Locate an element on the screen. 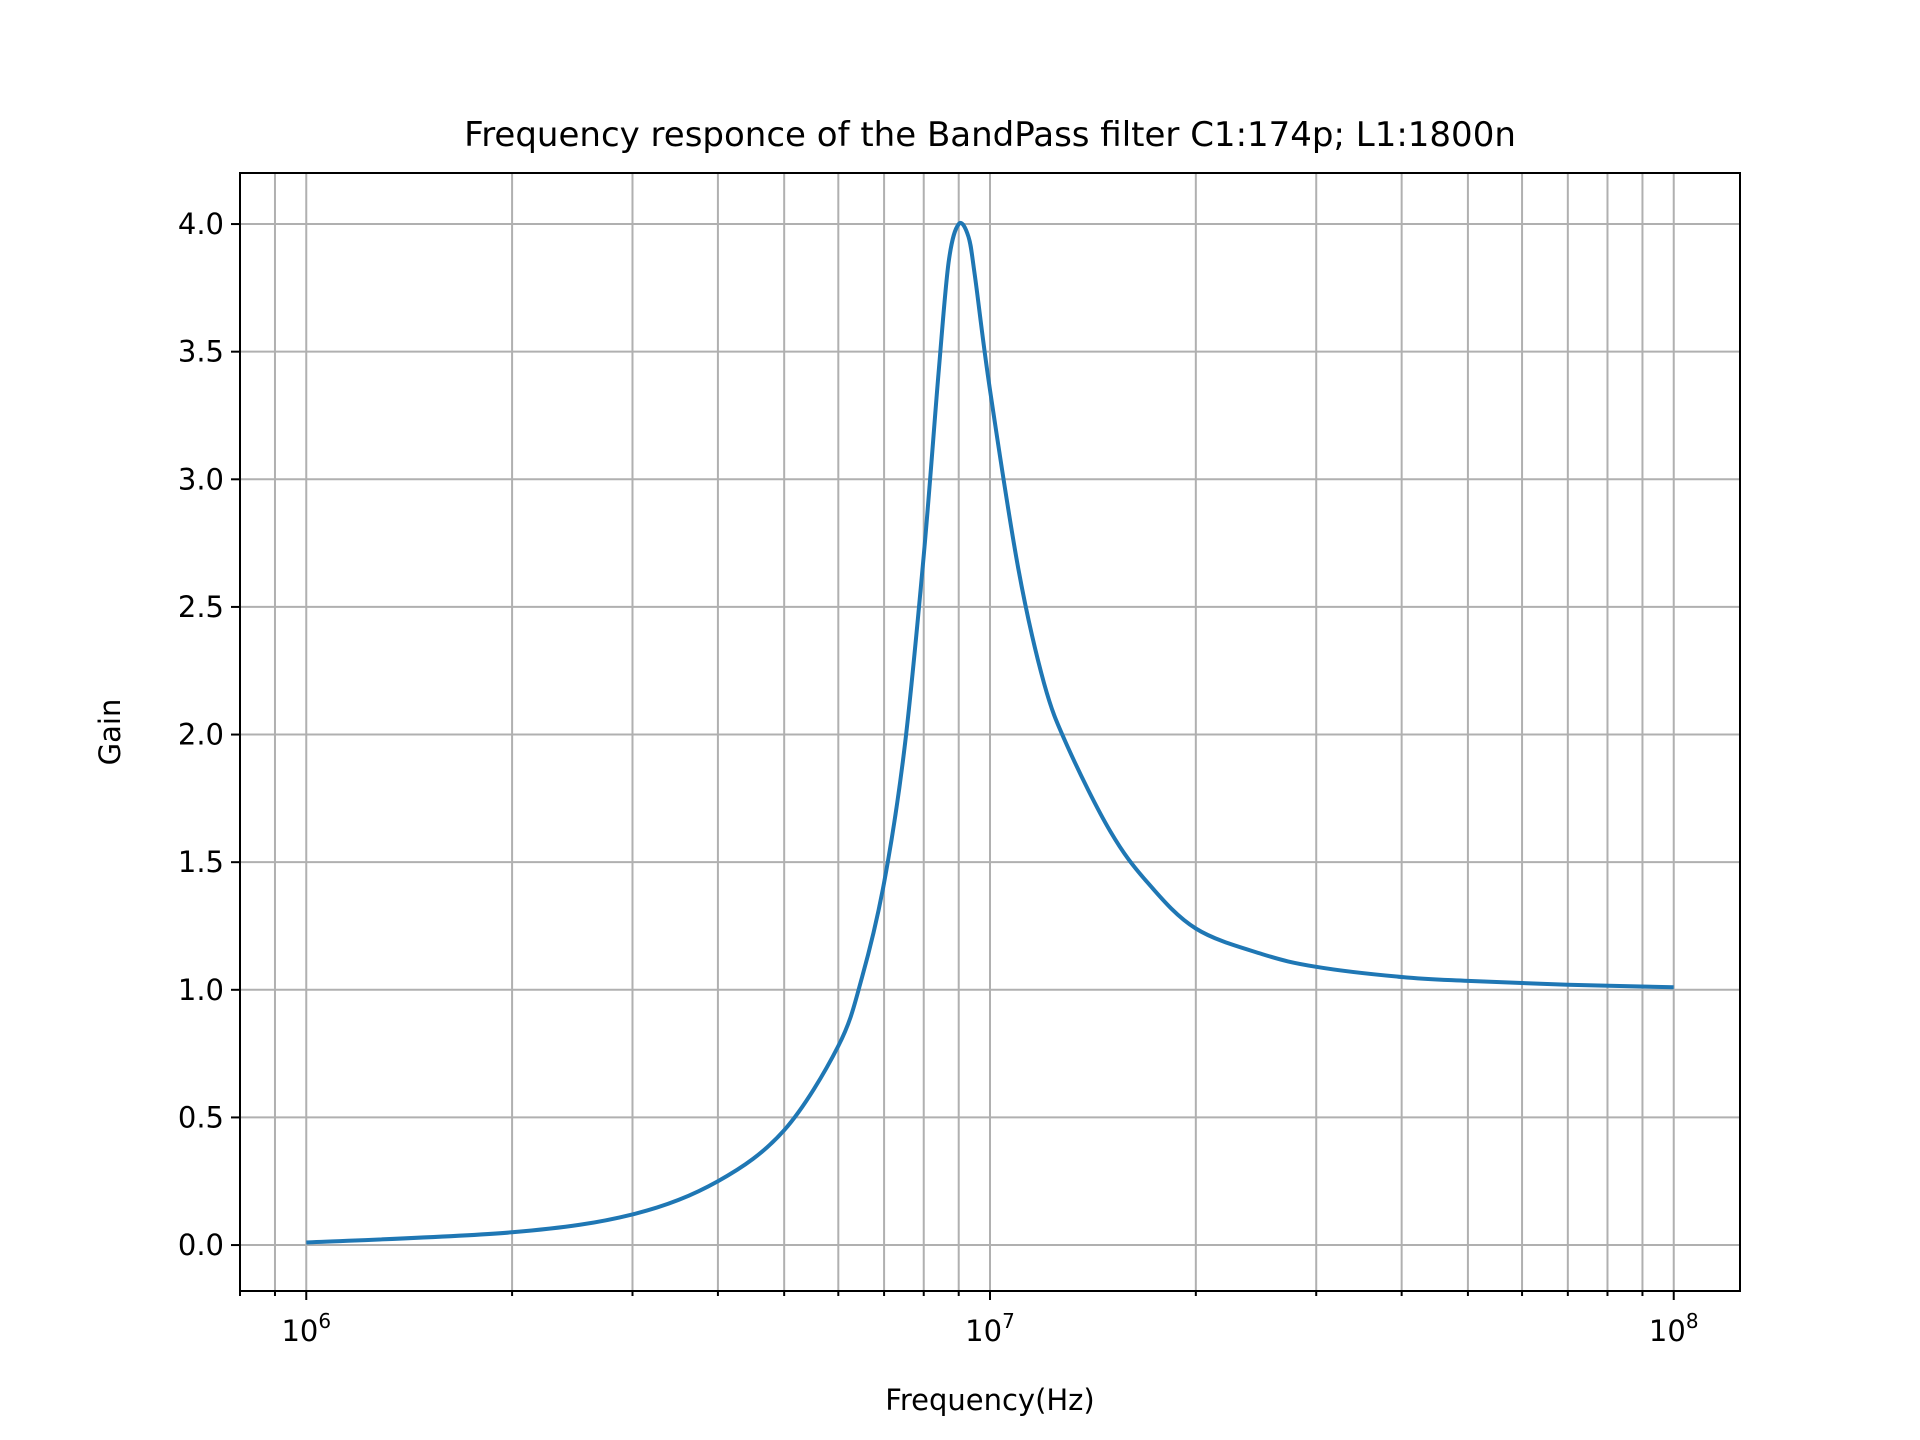  y-tick-label: 3.0 is located at coordinates (201, 479).